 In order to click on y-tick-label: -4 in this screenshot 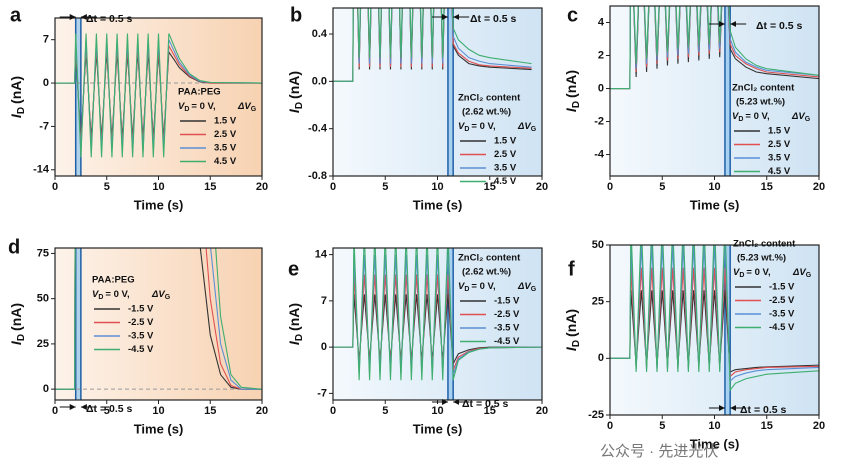, I will do `click(599, 154)`.